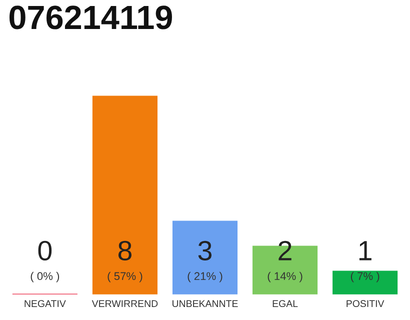 The image size is (410, 320). I want to click on data-label: 0 ( 0% ), so click(45, 261).